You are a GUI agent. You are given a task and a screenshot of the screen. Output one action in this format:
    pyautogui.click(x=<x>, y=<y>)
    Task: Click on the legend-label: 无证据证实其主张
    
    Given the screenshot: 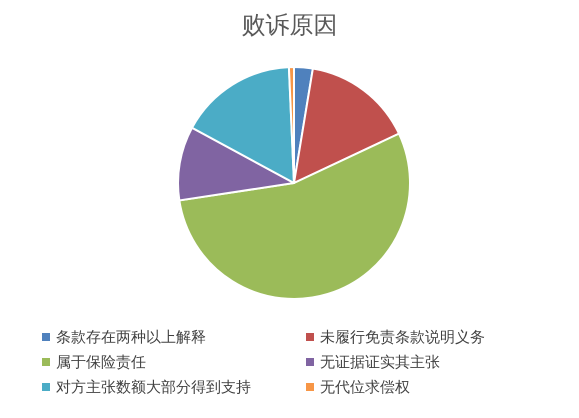 What is the action you would take?
    pyautogui.click(x=380, y=362)
    